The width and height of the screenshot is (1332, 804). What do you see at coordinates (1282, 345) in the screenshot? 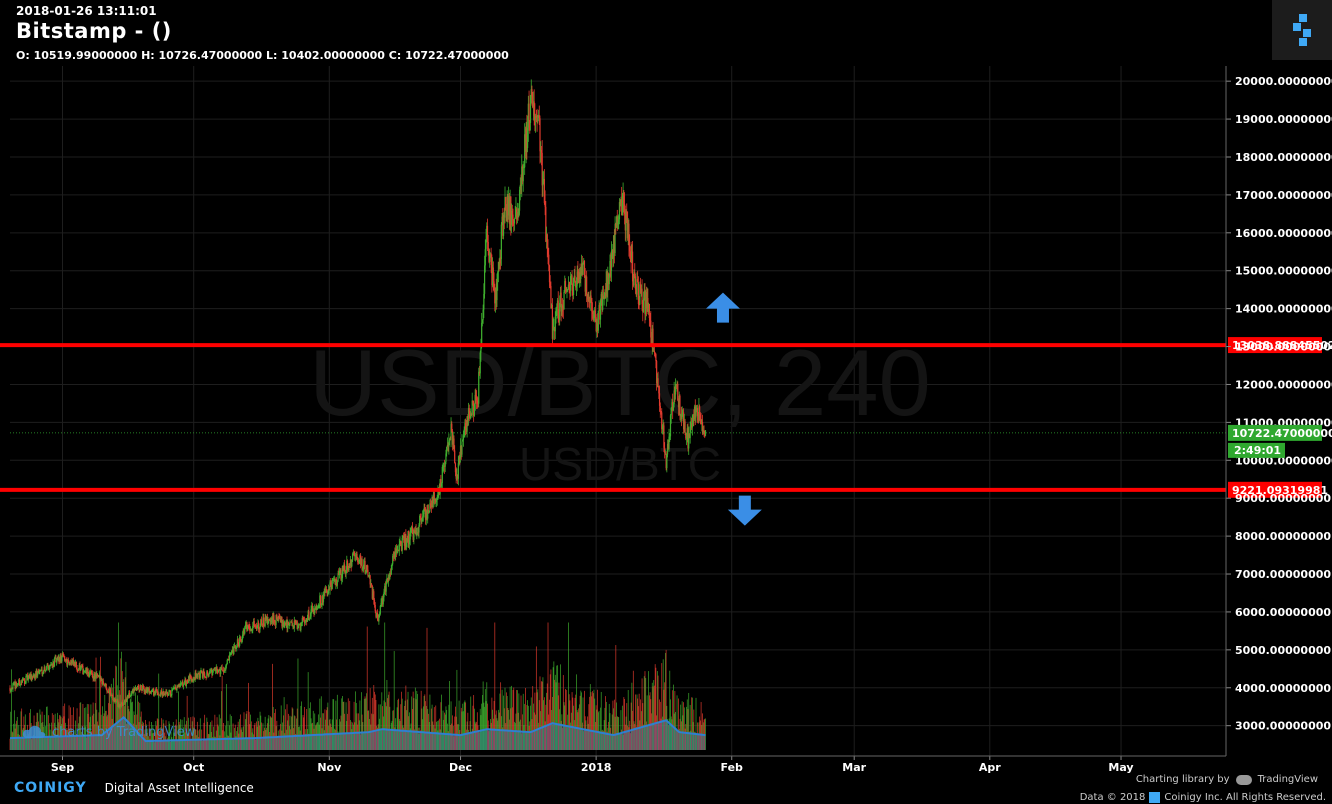
I see `horizontal-line-label: 13038.88845502` at bounding box center [1282, 345].